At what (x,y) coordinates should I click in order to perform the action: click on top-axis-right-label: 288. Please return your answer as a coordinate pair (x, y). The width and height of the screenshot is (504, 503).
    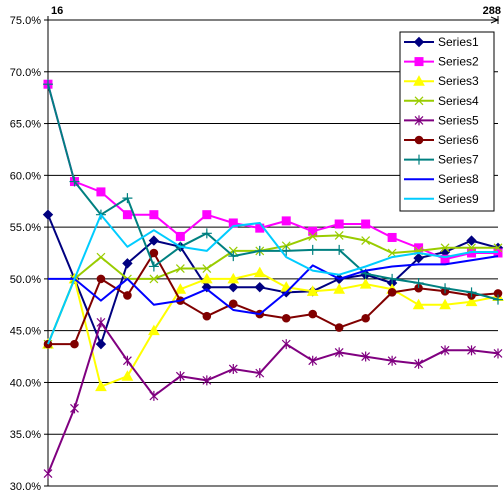
    Looking at the image, I should click on (492, 11).